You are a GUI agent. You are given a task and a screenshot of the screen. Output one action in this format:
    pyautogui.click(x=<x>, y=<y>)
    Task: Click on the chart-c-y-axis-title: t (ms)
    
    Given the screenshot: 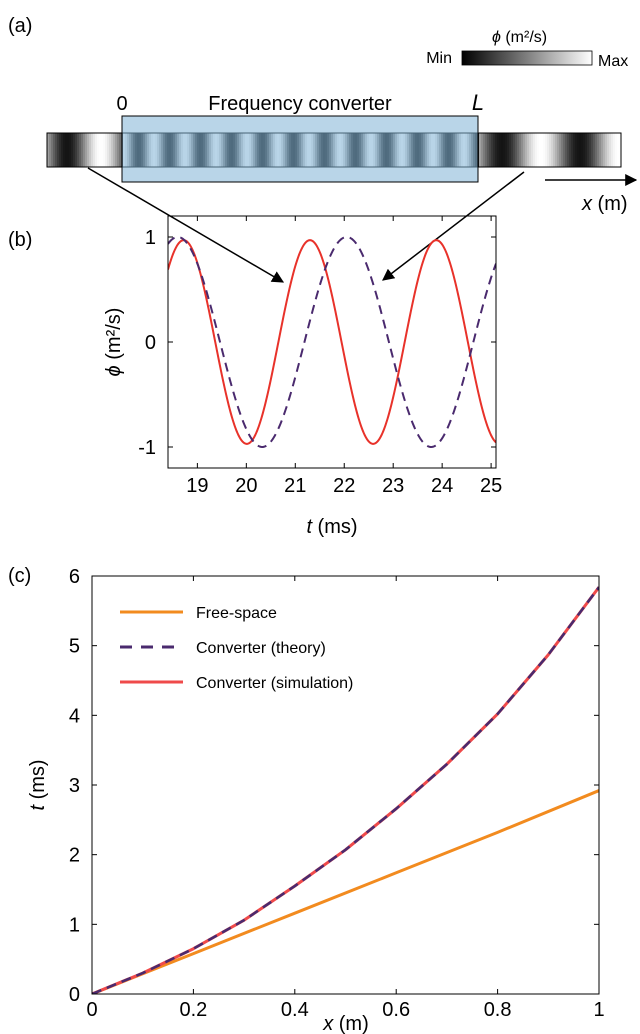 What is the action you would take?
    pyautogui.click(x=38, y=784)
    